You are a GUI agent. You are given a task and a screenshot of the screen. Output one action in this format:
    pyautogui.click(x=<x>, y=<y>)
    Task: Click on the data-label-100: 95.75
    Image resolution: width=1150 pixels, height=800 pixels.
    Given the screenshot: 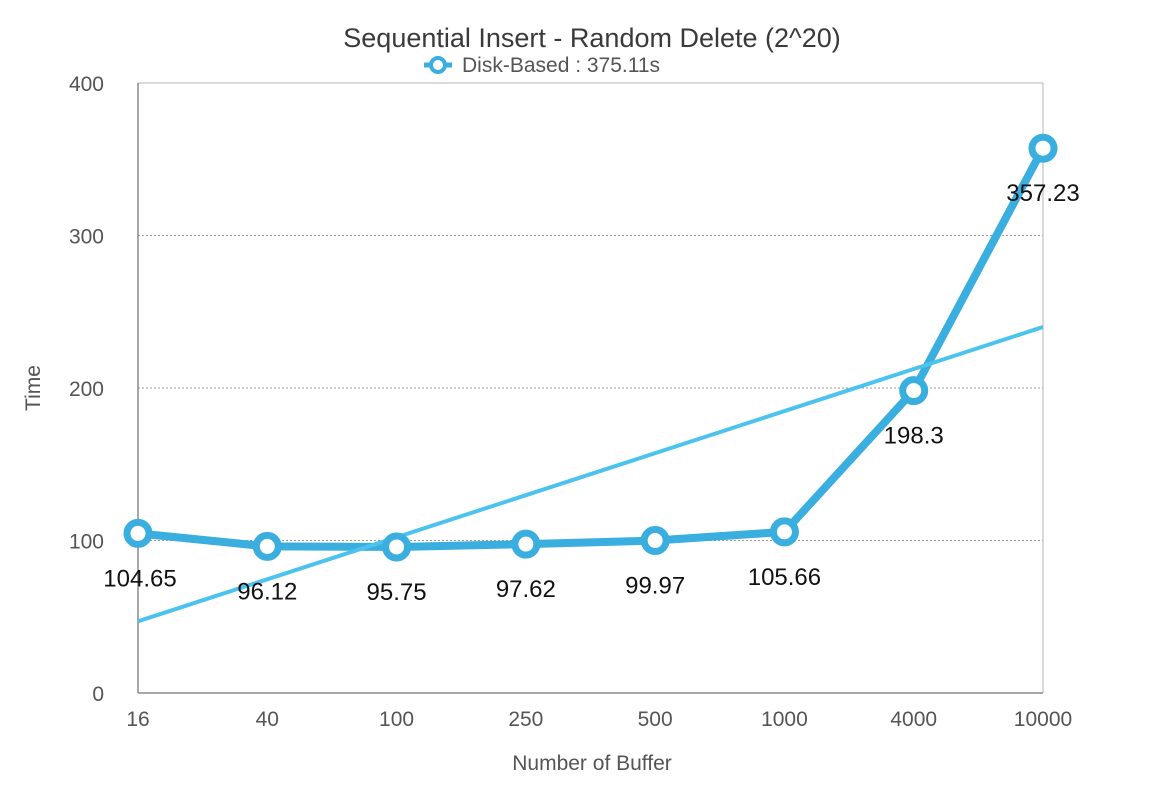 What is the action you would take?
    pyautogui.click(x=397, y=592)
    